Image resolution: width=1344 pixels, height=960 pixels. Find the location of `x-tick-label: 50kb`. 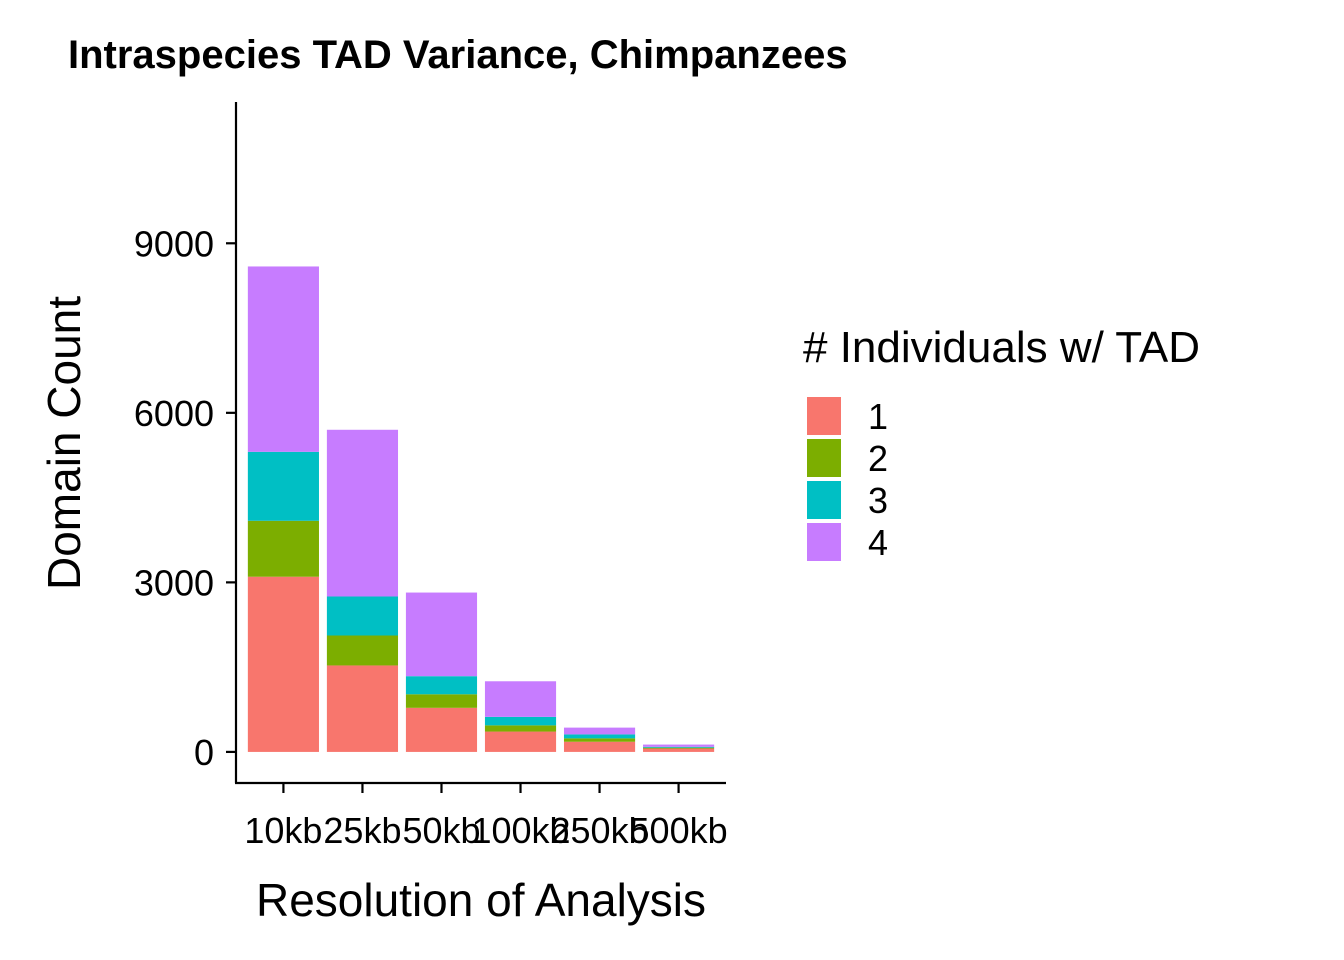

x-tick-label: 50kb is located at coordinates (441, 830).